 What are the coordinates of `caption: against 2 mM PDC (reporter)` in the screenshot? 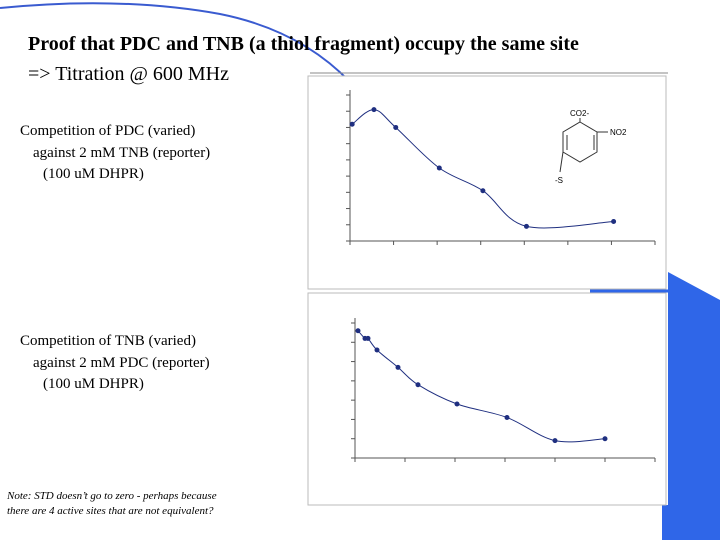 It's located at (121, 363).